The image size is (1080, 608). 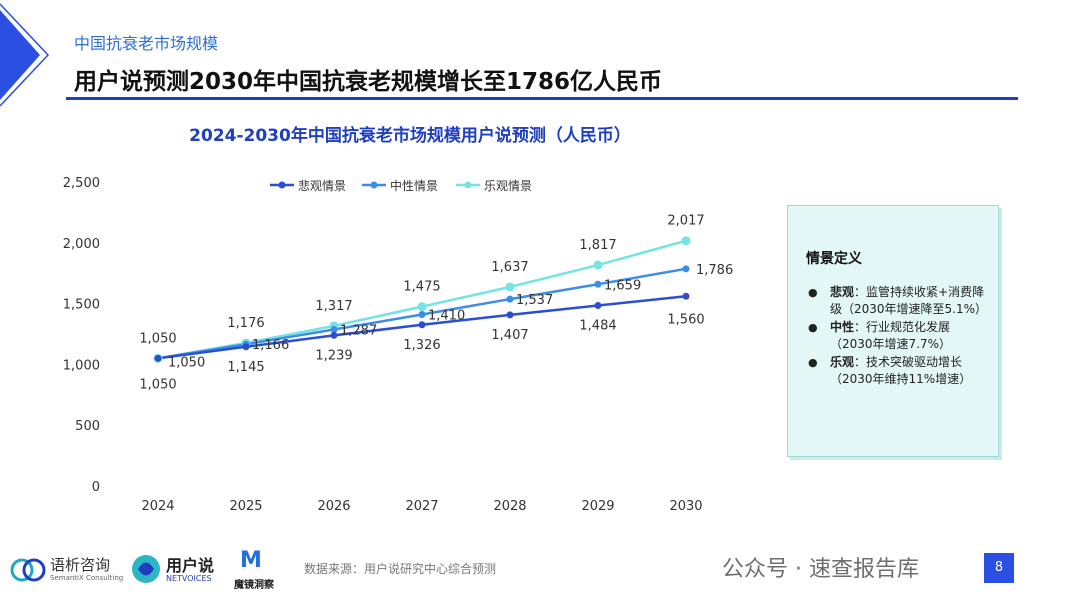 What do you see at coordinates (834, 259) in the screenshot?
I see `definition-title: 情景定义` at bounding box center [834, 259].